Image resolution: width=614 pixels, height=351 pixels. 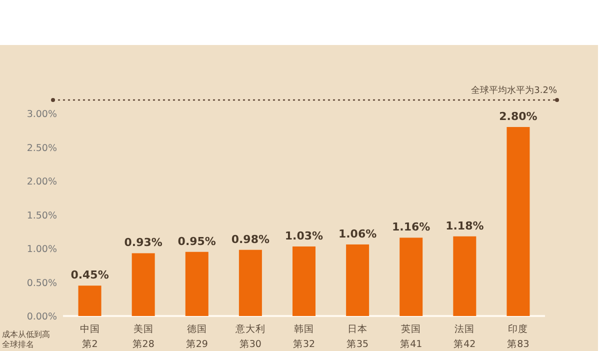 What do you see at coordinates (143, 243) in the screenshot?
I see `data-label: 0.93%` at bounding box center [143, 243].